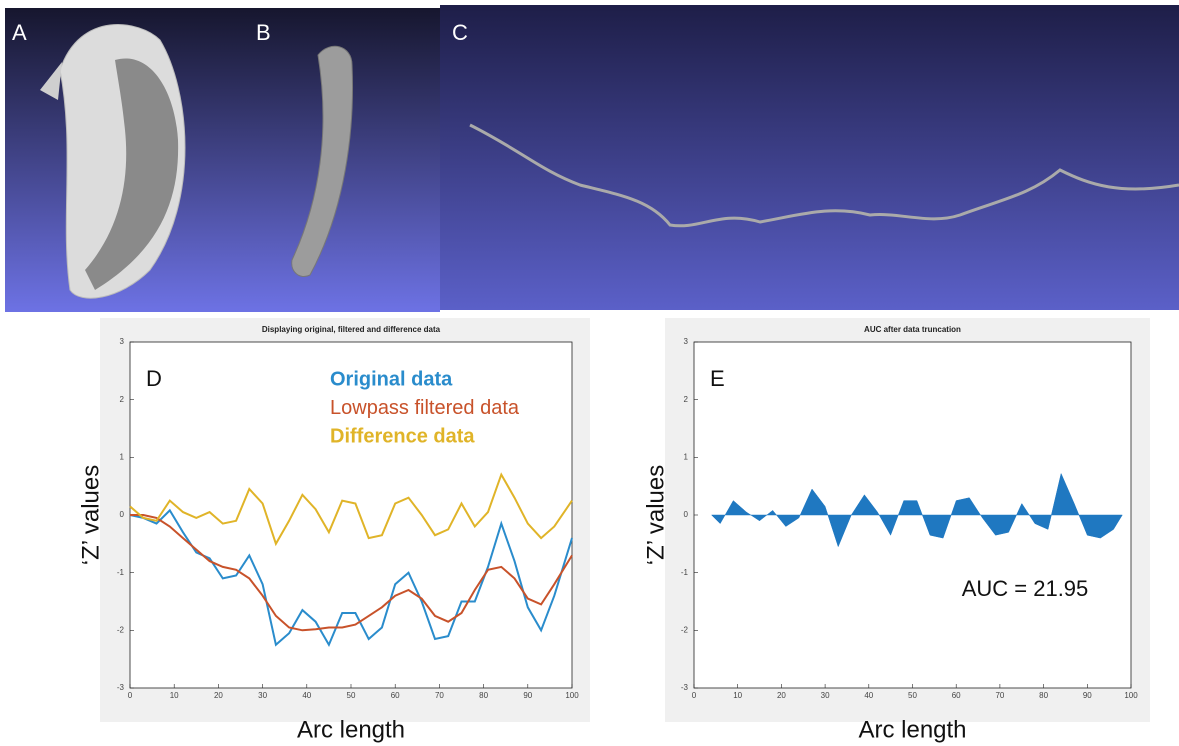 This screenshot has width=1179, height=746. What do you see at coordinates (916, 510) in the screenshot?
I see `area` at bounding box center [916, 510].